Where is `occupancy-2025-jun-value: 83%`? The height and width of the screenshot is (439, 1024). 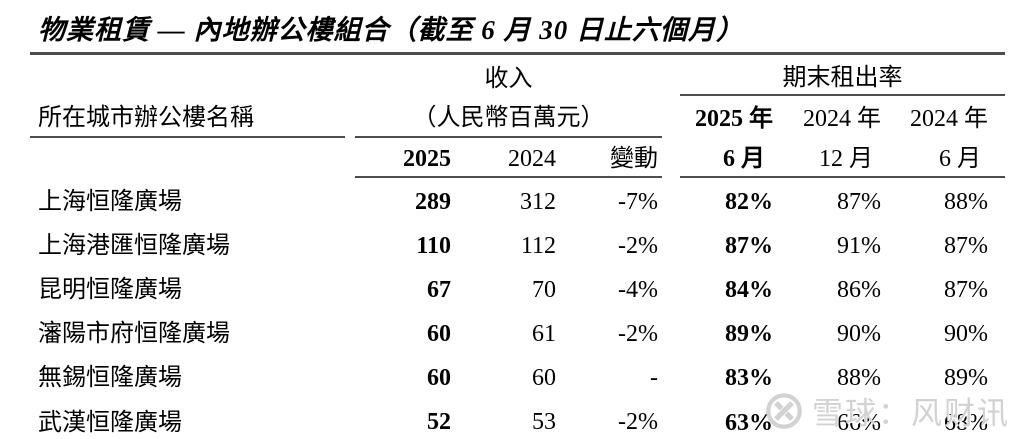 occupancy-2025-jun-value: 83% is located at coordinates (749, 378).